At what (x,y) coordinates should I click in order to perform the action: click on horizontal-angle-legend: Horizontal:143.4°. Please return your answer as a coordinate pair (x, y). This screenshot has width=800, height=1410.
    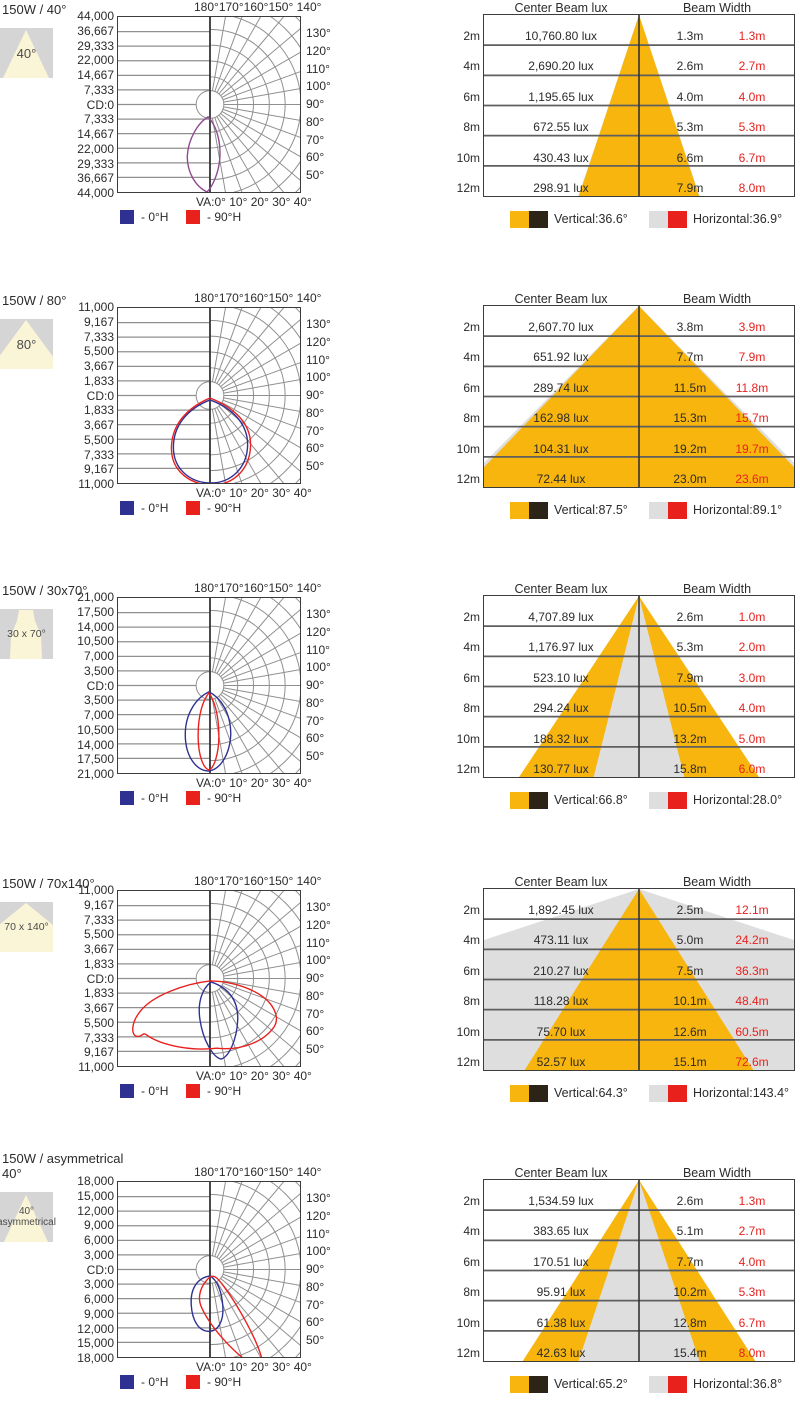
    Looking at the image, I should click on (741, 1093).